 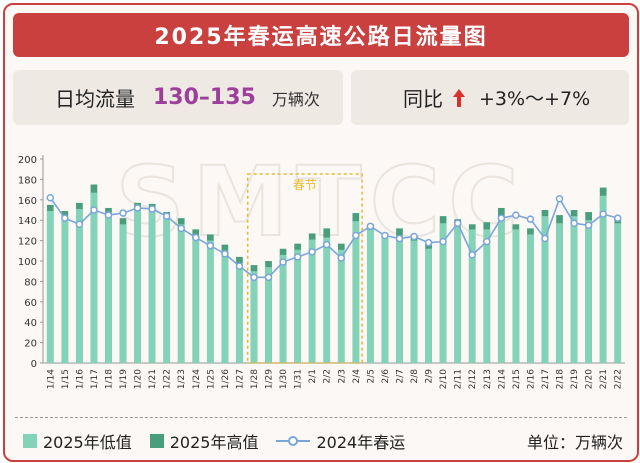 What do you see at coordinates (27, 221) in the screenshot?
I see `y-tick-label: 140` at bounding box center [27, 221].